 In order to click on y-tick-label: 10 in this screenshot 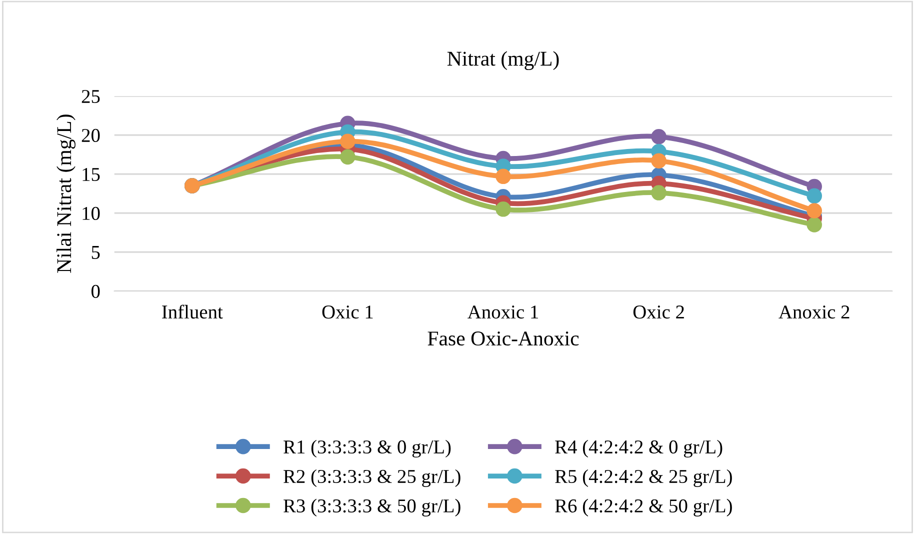, I will do `click(91, 213)`.